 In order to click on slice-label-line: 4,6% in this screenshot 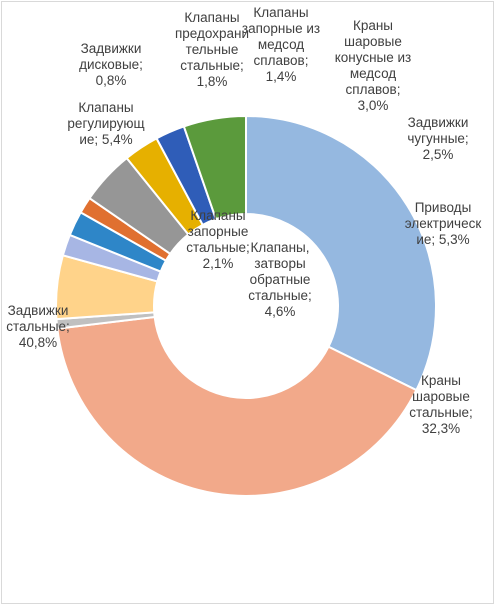, I will do `click(280, 311)`.